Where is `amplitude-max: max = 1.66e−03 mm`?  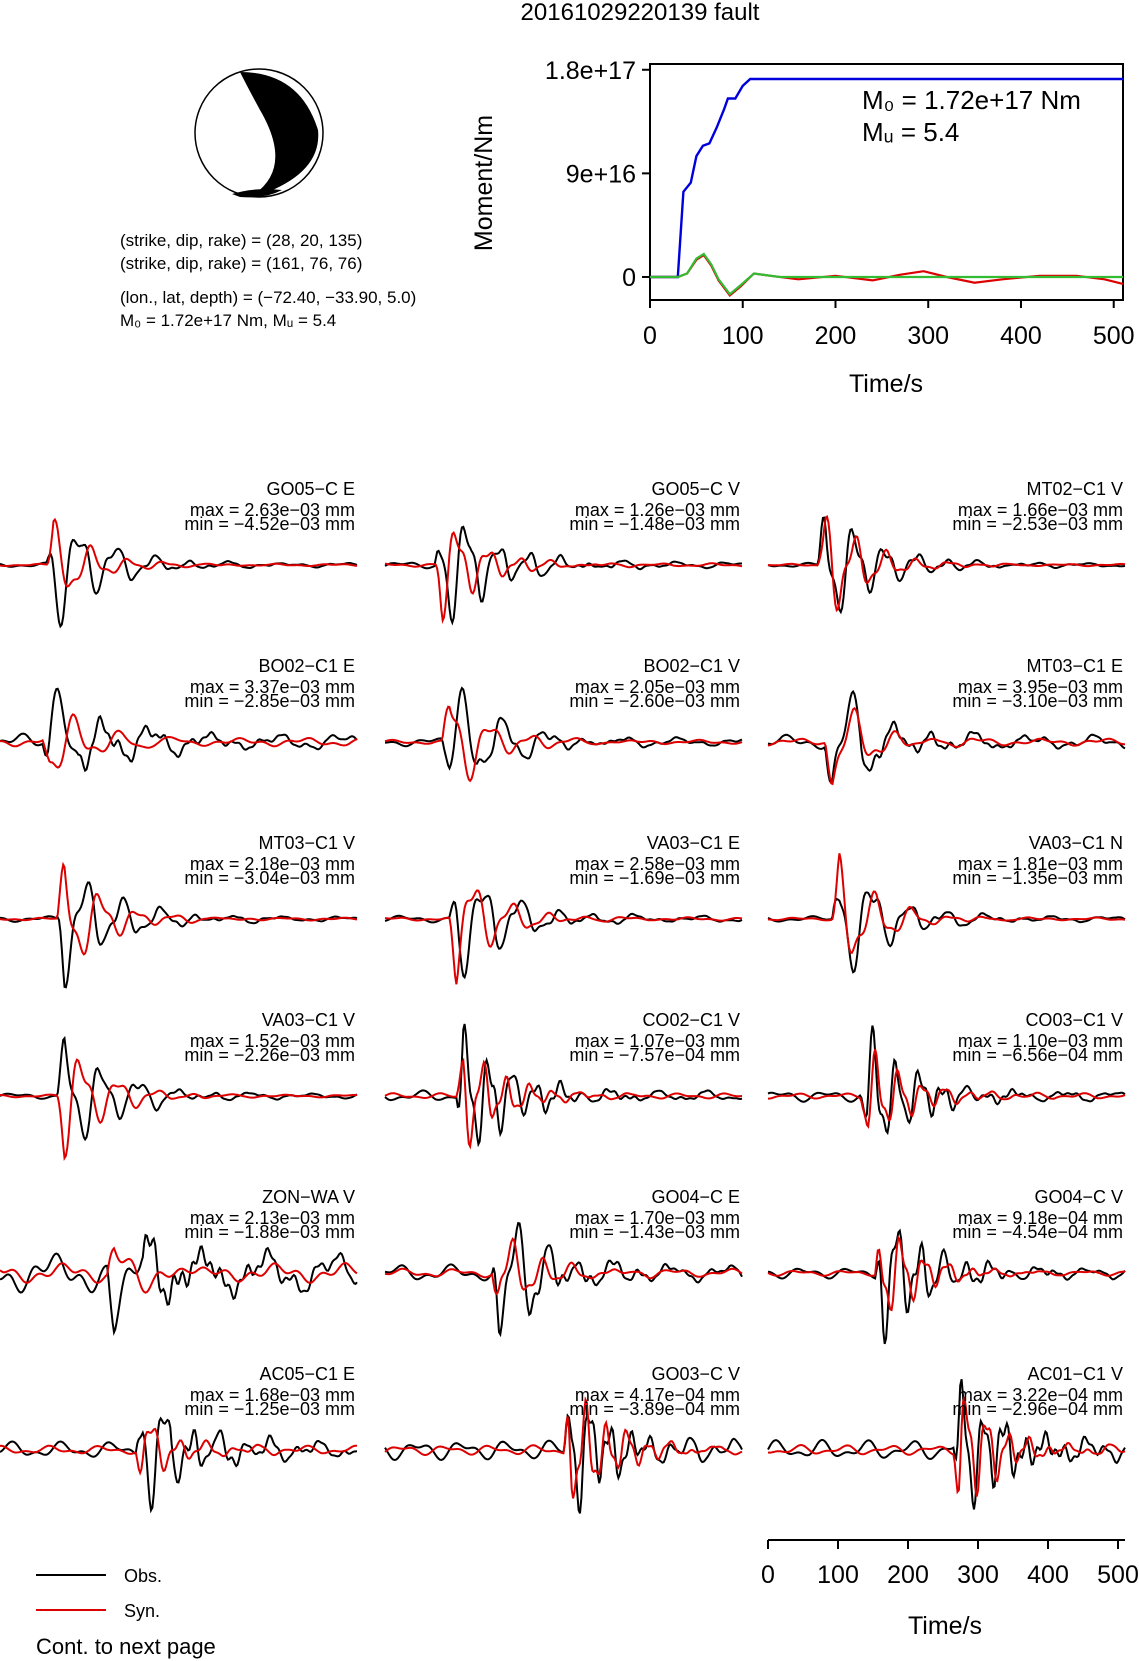
amplitude-max: max = 1.66e−03 mm is located at coordinates (1040, 510).